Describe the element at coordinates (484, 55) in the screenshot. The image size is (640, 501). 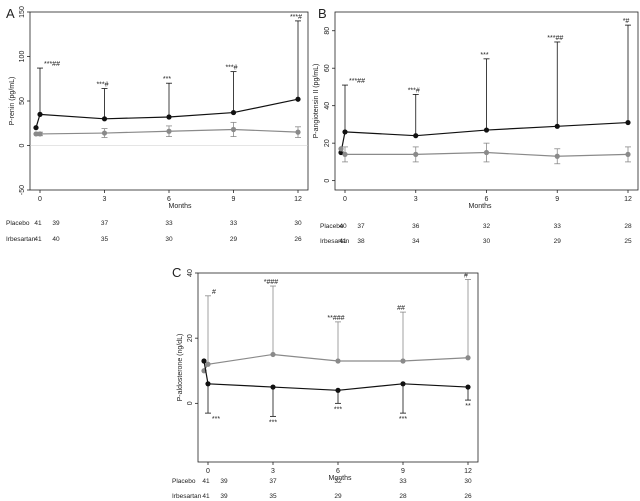
I see `significance-annotation: ***` at that location.